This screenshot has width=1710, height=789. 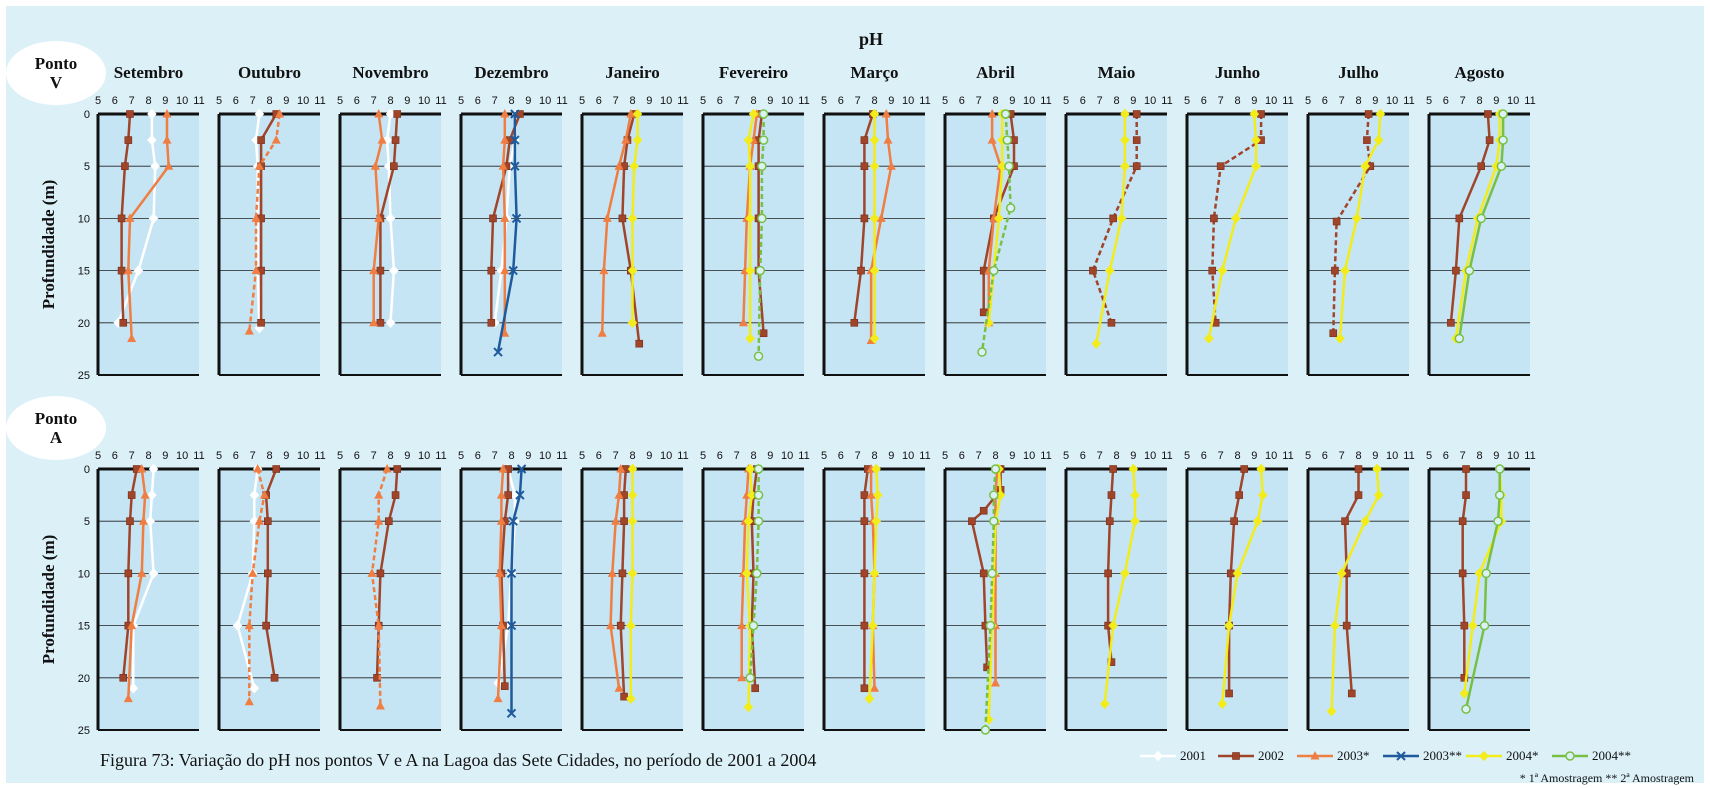 What do you see at coordinates (269, 72) in the screenshot?
I see `month-label: Outubro` at bounding box center [269, 72].